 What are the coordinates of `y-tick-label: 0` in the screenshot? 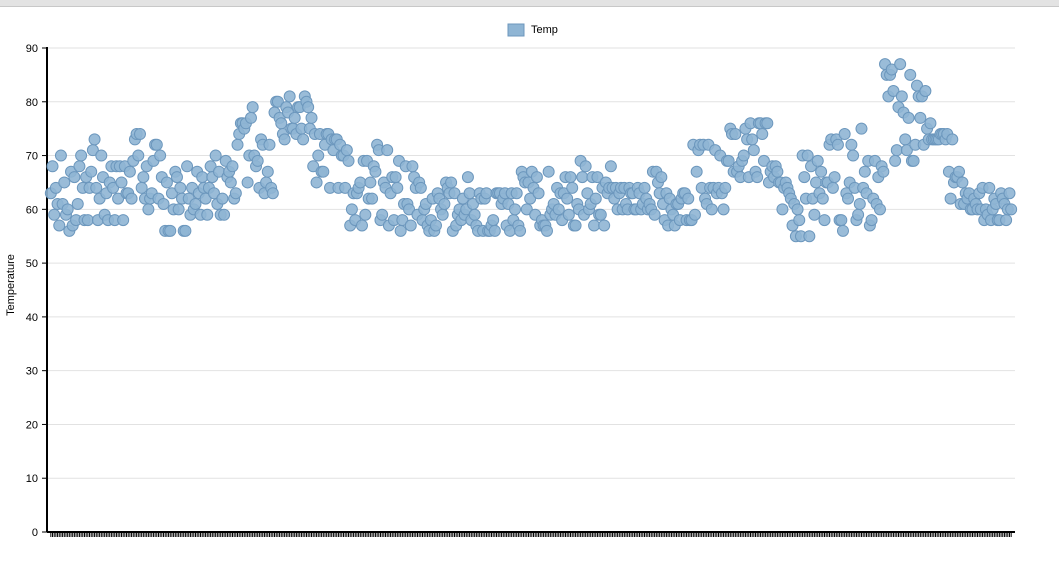 It's located at (35, 533).